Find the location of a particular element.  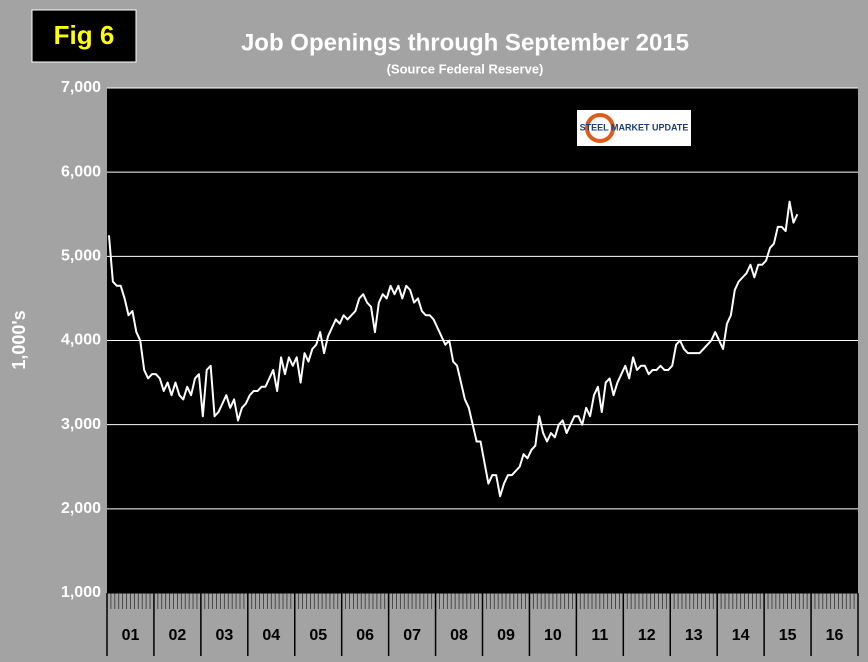

y-tick-label: 3,000 is located at coordinates (81, 424).